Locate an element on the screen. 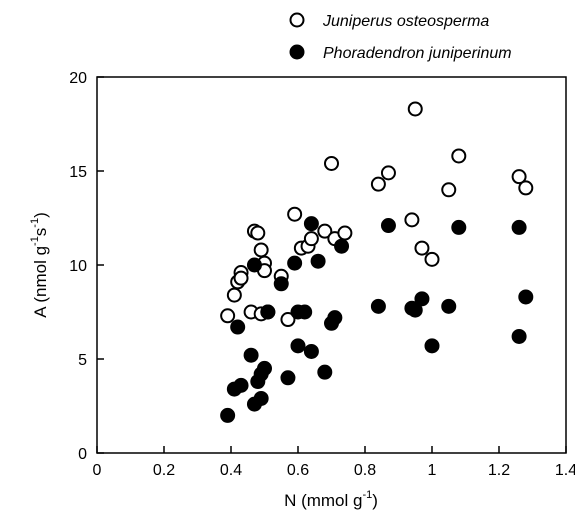  x-tick-label: 0.4 is located at coordinates (231, 470).